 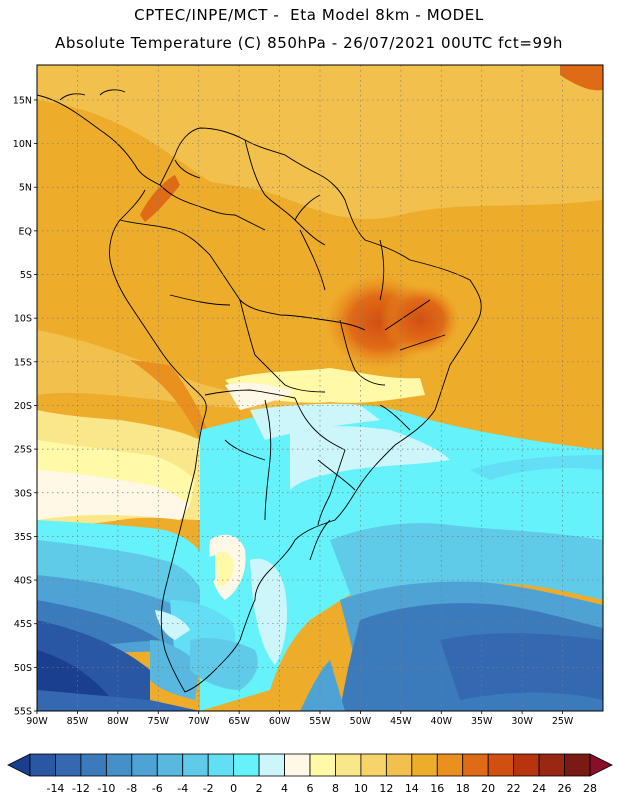 What do you see at coordinates (23, 362) in the screenshot?
I see `lat-tick-label: 15S` at bounding box center [23, 362].